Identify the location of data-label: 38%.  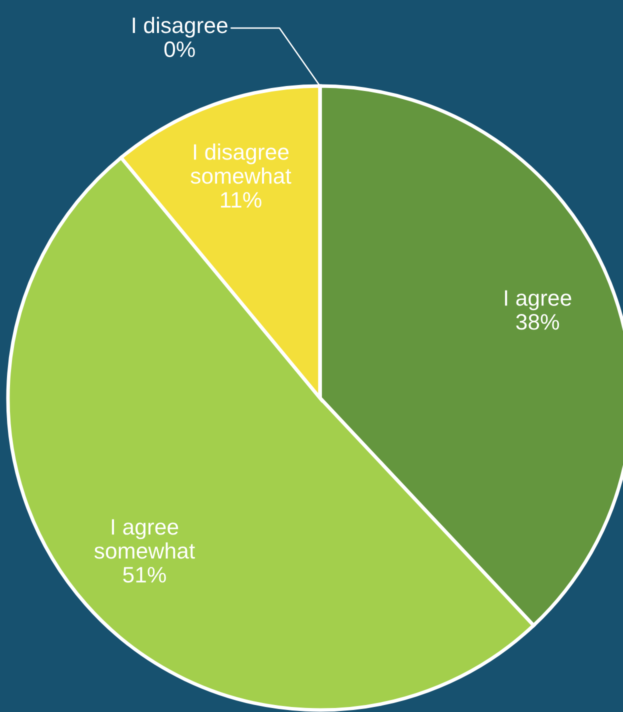
(538, 322).